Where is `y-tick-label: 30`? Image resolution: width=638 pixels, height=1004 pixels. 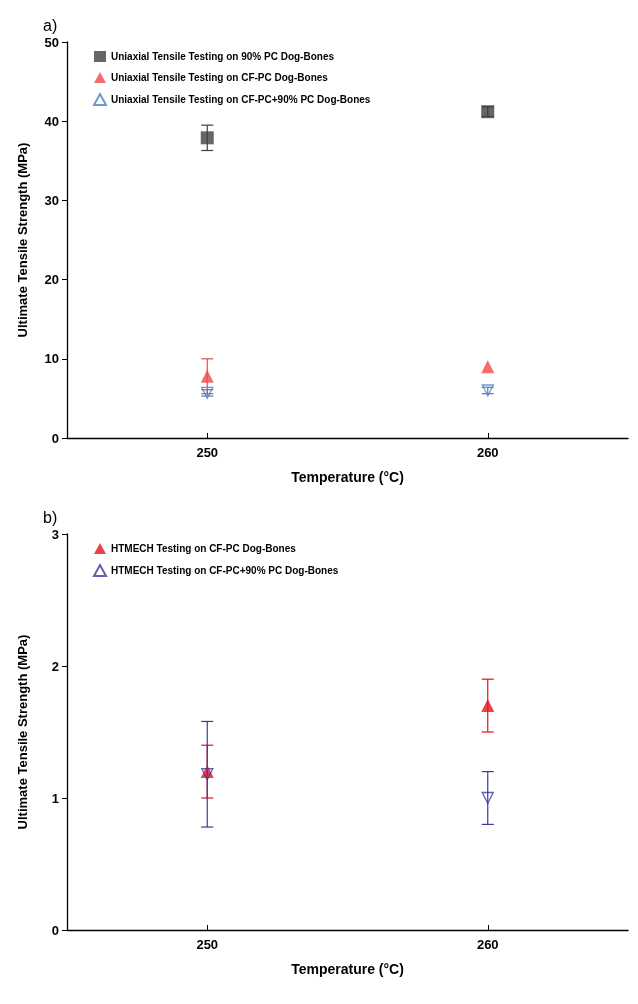 y-tick-label: 30 is located at coordinates (51, 200).